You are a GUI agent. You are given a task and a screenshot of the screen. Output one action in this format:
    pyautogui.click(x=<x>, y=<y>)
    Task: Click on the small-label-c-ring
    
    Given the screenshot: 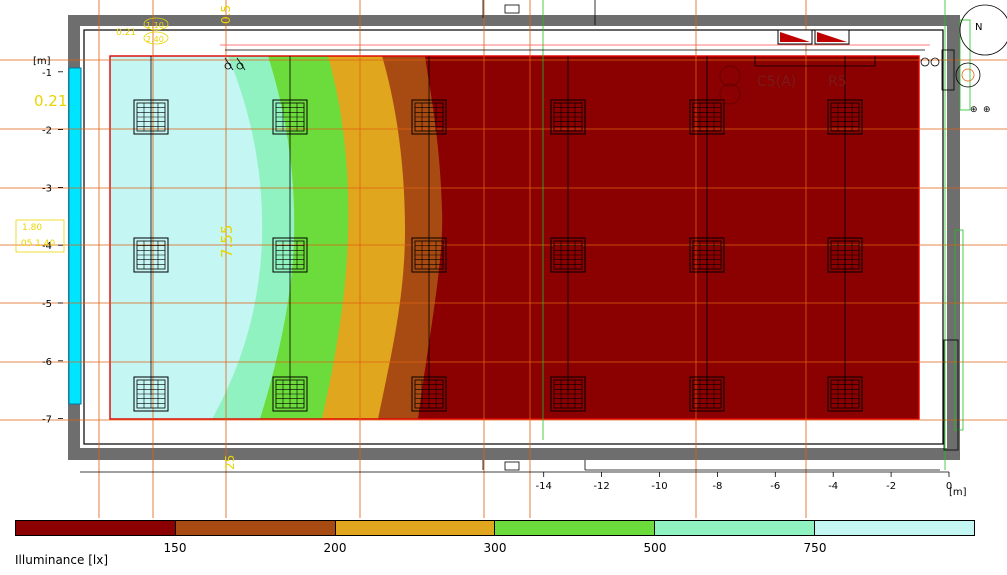 What is the action you would take?
    pyautogui.click(x=156, y=38)
    